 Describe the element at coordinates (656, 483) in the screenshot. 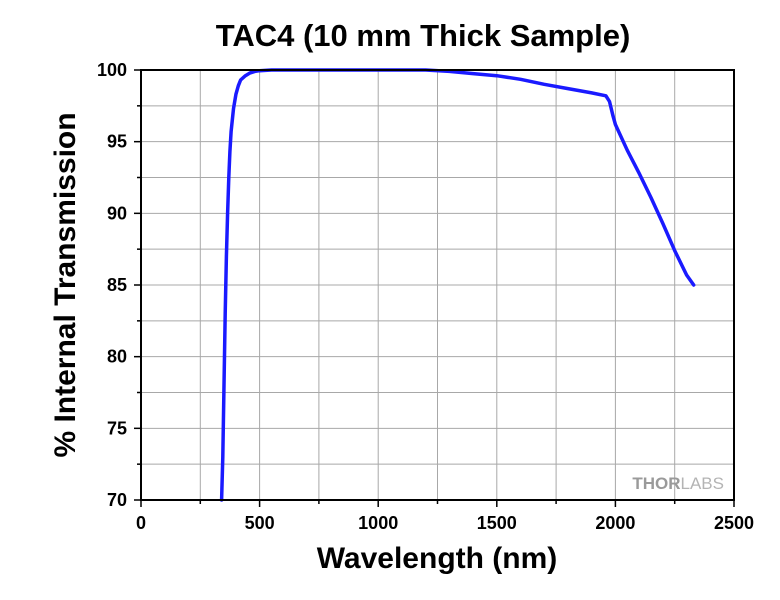

I see `watermark-thor: THOR` at that location.